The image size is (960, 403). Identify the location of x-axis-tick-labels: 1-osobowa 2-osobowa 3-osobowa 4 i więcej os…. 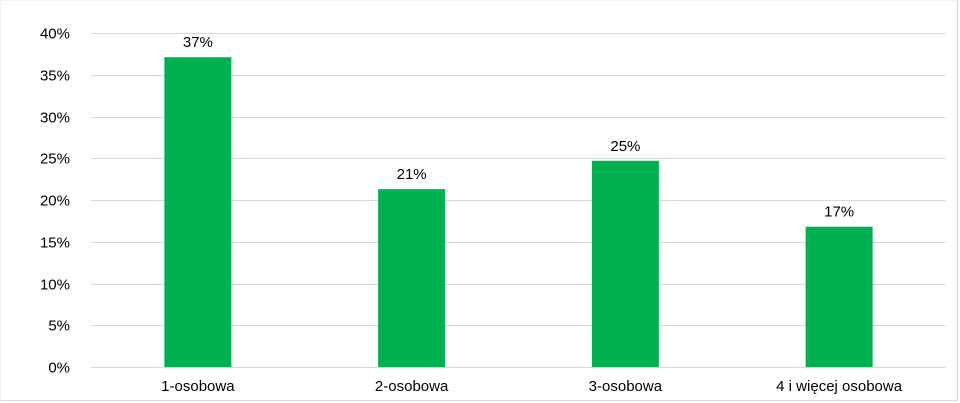
(532, 386).